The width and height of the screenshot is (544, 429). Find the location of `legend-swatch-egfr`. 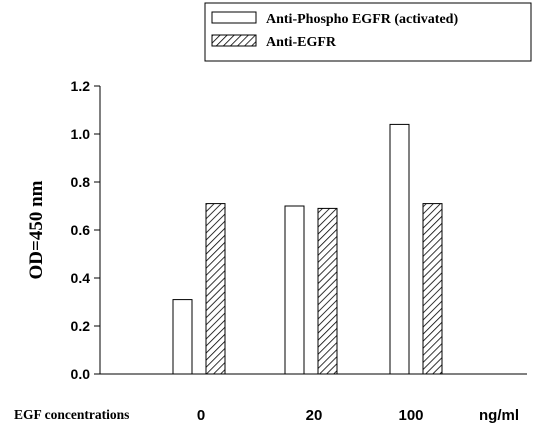

legend-swatch-egfr is located at coordinates (234, 40).